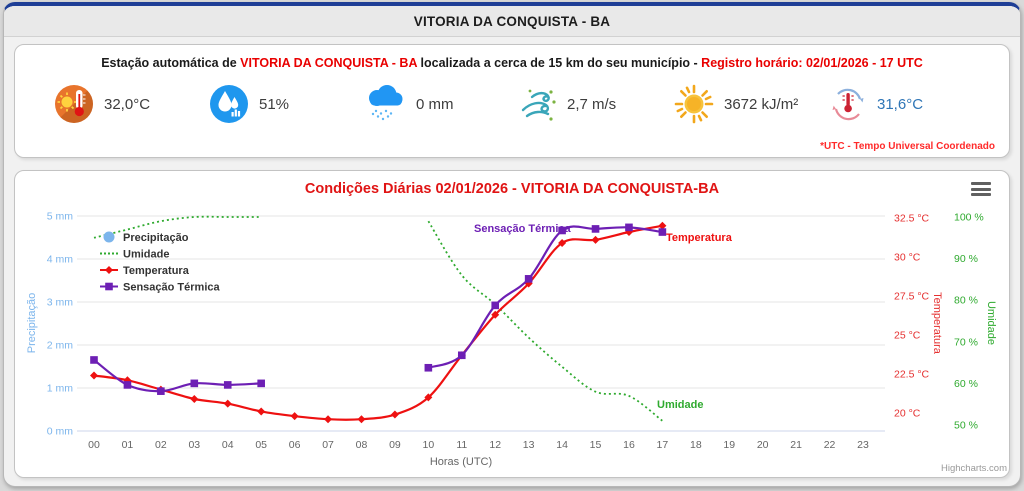 This screenshot has height=491, width=1024. Describe the element at coordinates (261, 445) in the screenshot. I see `x-axis-label: 05` at that location.